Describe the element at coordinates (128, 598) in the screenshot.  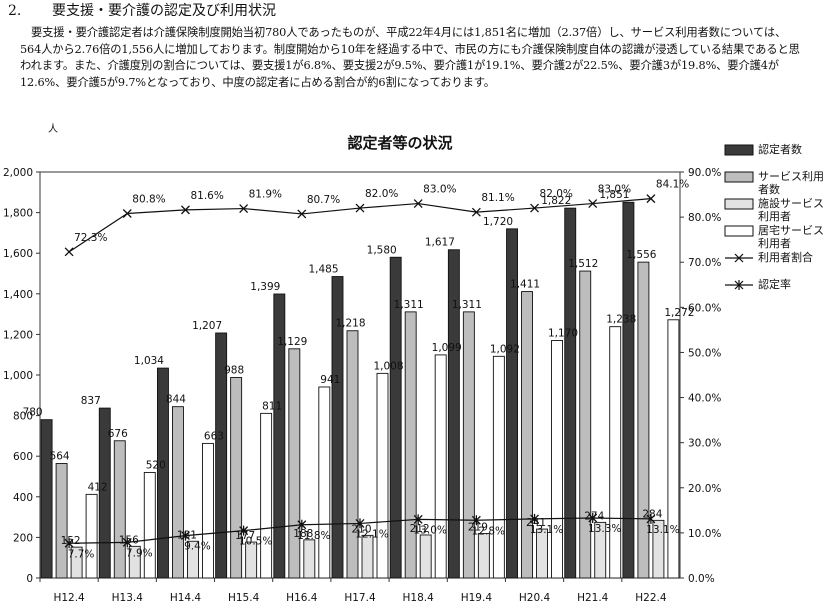
I see `x-tick-label: H13.4` at that location.